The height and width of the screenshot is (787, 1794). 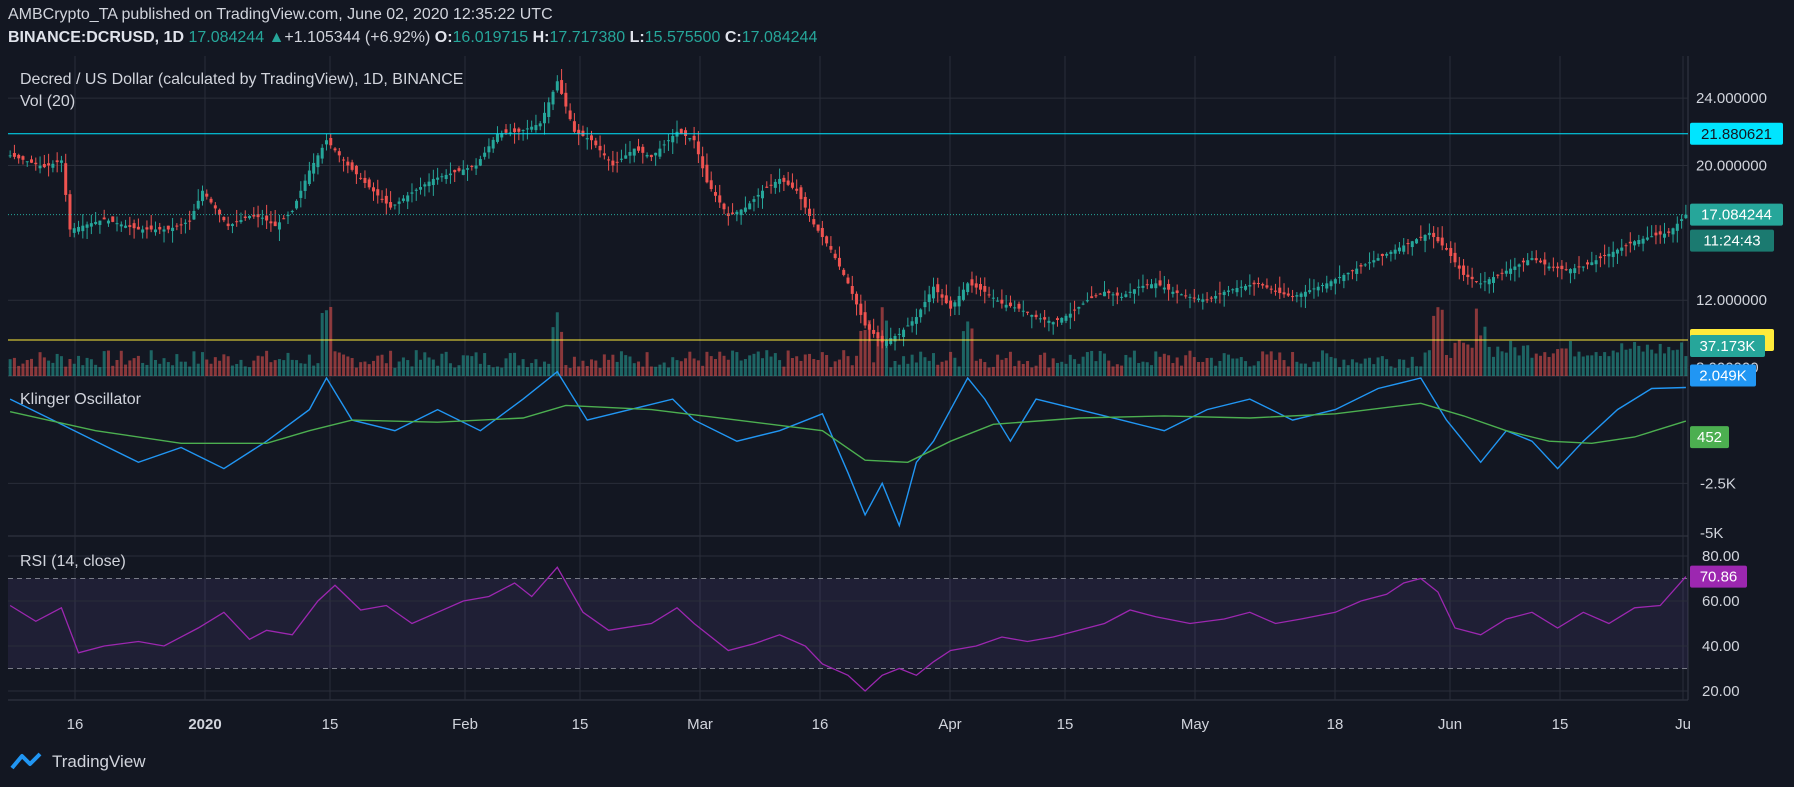 I want to click on x-tick-label: 15, so click(x=580, y=724).